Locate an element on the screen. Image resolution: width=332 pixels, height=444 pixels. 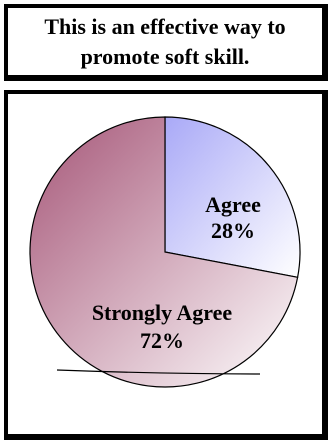
slice-label-strongly-agree: Strongly Agree is located at coordinates (162, 312).